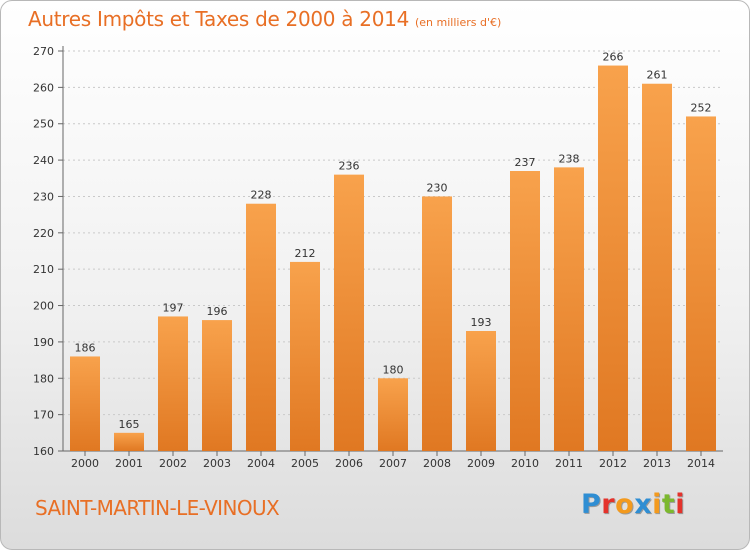 The image size is (750, 550). Describe the element at coordinates (625, 504) in the screenshot. I see `logo-letter: o` at that location.